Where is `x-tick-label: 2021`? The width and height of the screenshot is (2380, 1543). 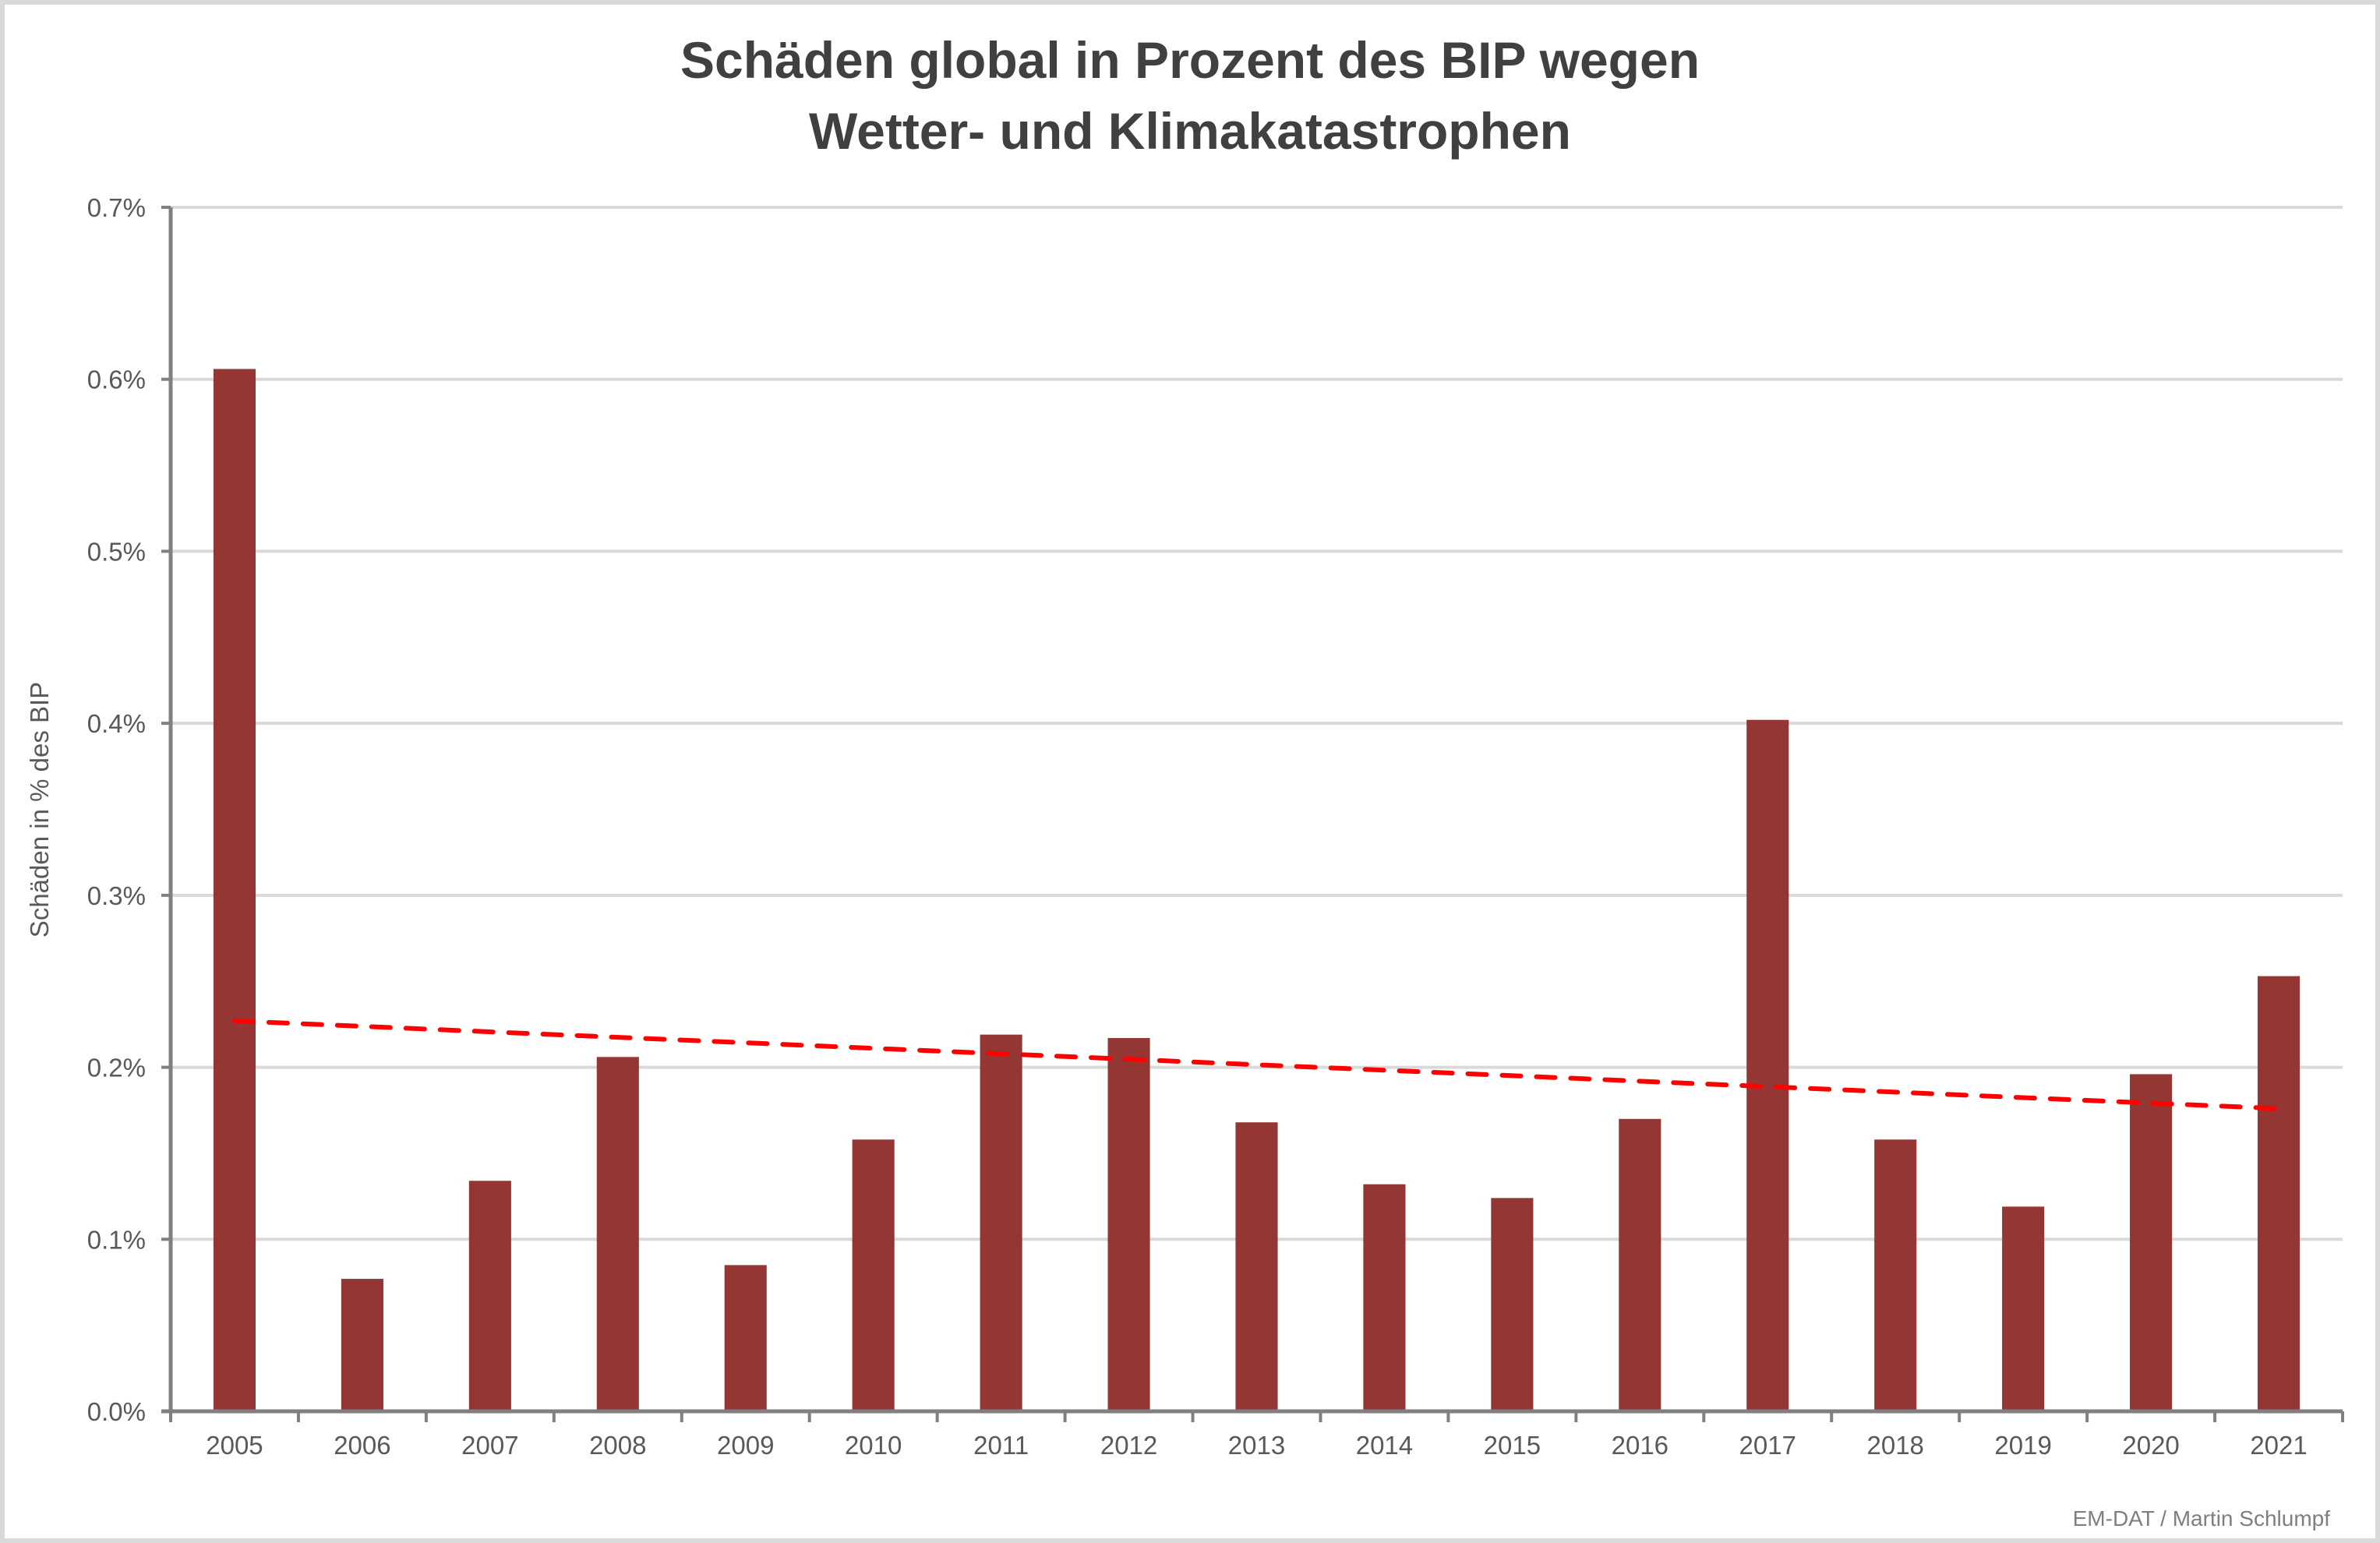
x-tick-label: 2021 is located at coordinates (2279, 1445).